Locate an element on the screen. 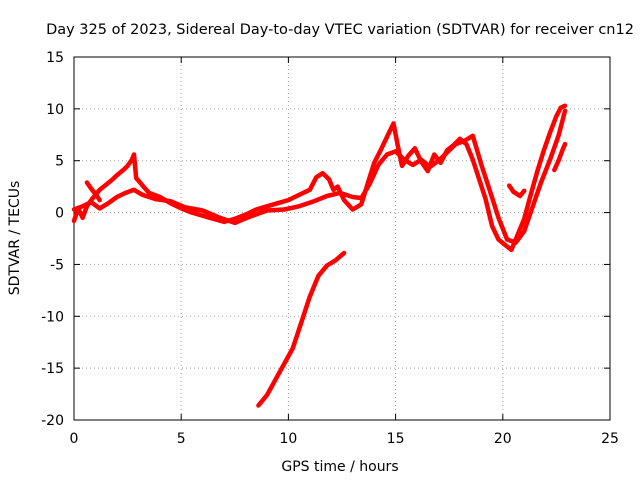 The height and width of the screenshot is (480, 640). y-tick-label: -20 is located at coordinates (52, 421).